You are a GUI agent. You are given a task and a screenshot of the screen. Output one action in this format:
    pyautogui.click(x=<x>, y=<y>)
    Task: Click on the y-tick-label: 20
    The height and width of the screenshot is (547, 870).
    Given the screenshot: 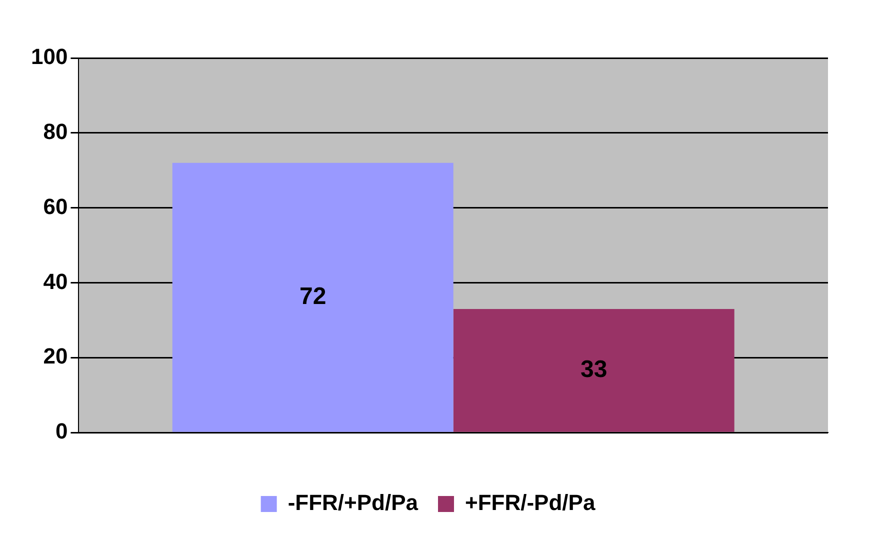 What is the action you would take?
    pyautogui.click(x=55, y=356)
    